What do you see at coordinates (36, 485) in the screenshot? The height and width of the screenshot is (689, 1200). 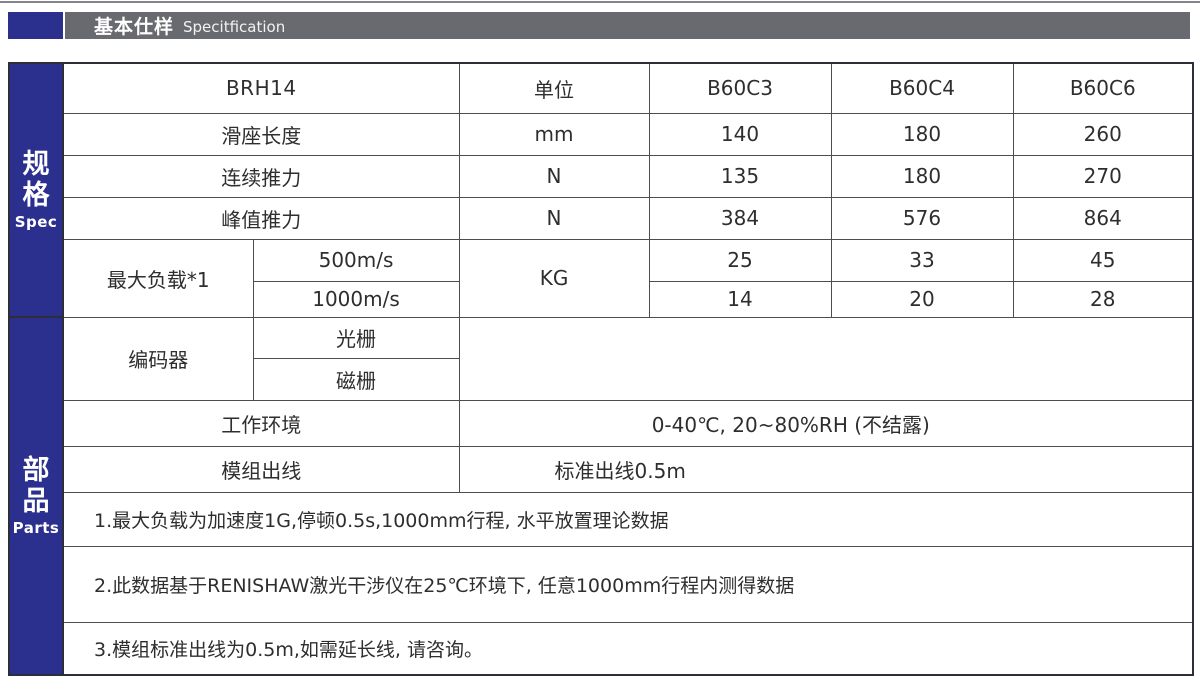 I see `parts-band-zh: 部品` at bounding box center [36, 485].